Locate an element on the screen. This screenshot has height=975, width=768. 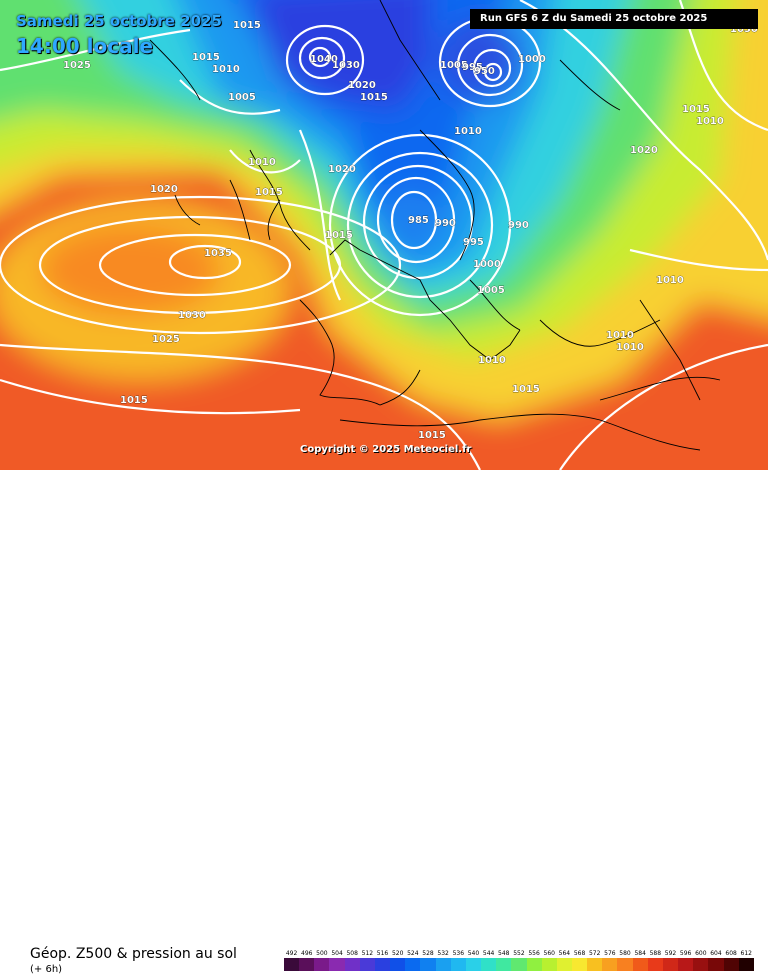
isobar-label: 950 is located at coordinates (484, 71).